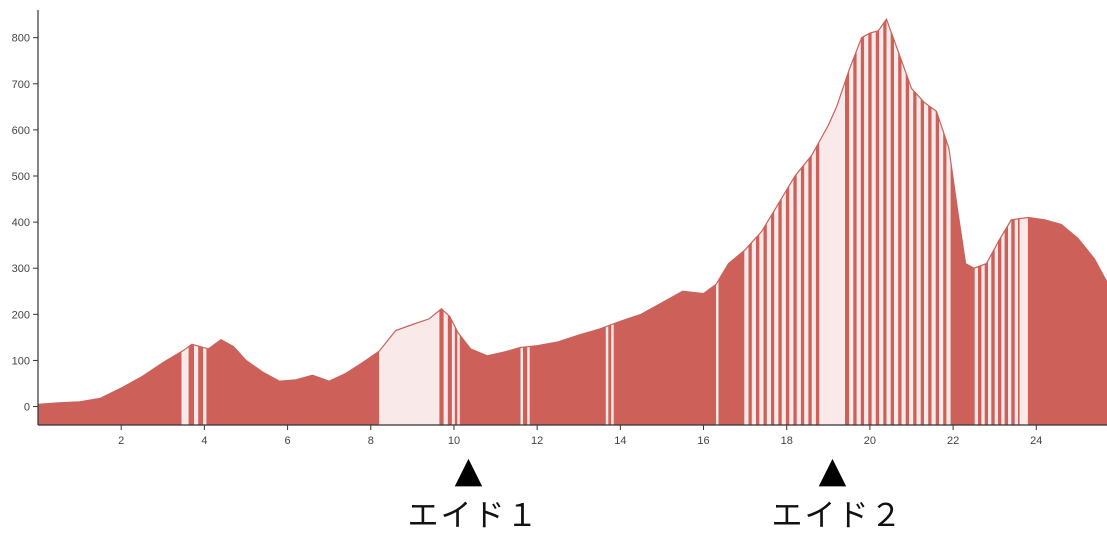 The width and height of the screenshot is (1107, 535). I want to click on y-tick-label: 400, so click(21, 223).